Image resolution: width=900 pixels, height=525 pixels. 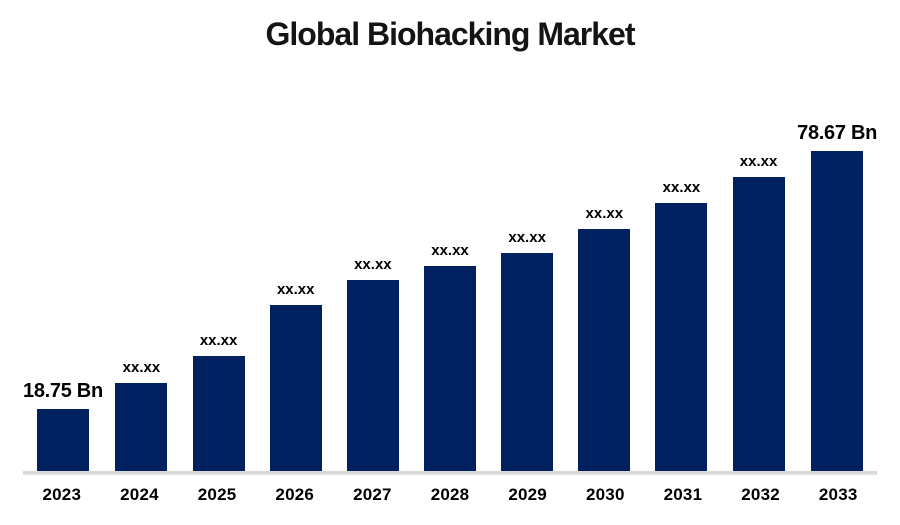 What do you see at coordinates (838, 494) in the screenshot?
I see `x-axis-tick-label: 2033` at bounding box center [838, 494].